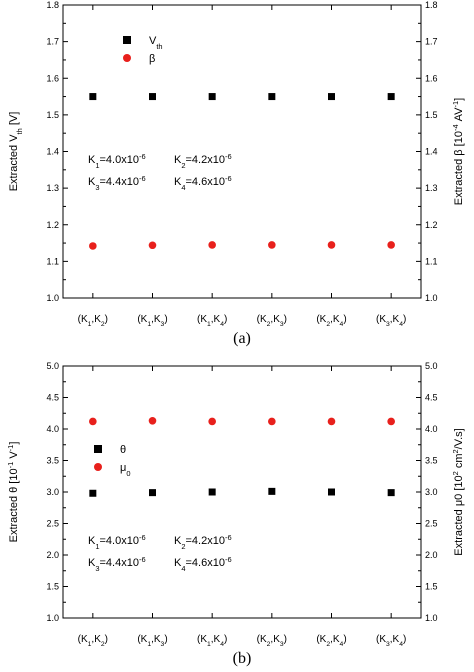 The width and height of the screenshot is (474, 672). What do you see at coordinates (458, 491) in the screenshot?
I see `y-axis-title-right: Extracted μ0 [102 cm2/V.s]` at bounding box center [458, 491].